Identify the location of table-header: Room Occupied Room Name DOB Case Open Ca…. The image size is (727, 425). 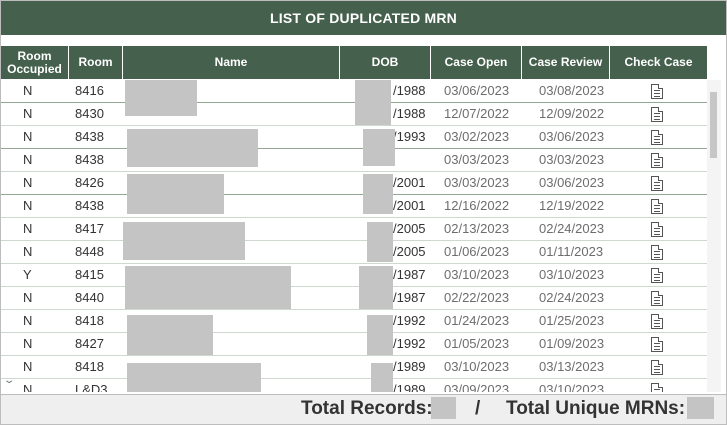
(354, 62).